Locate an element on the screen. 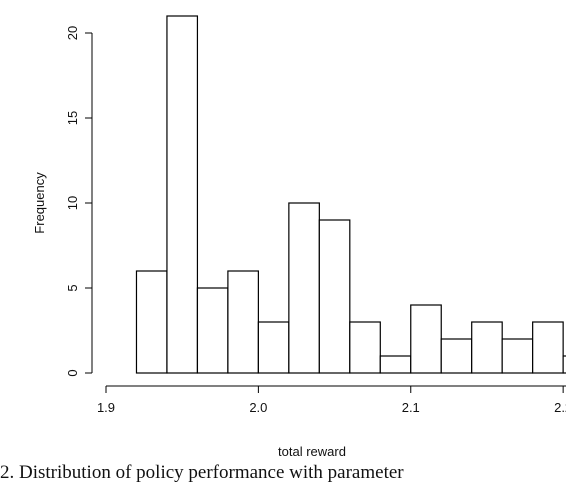 The height and width of the screenshot is (492, 566). y-tick-label: 0 is located at coordinates (72, 372).